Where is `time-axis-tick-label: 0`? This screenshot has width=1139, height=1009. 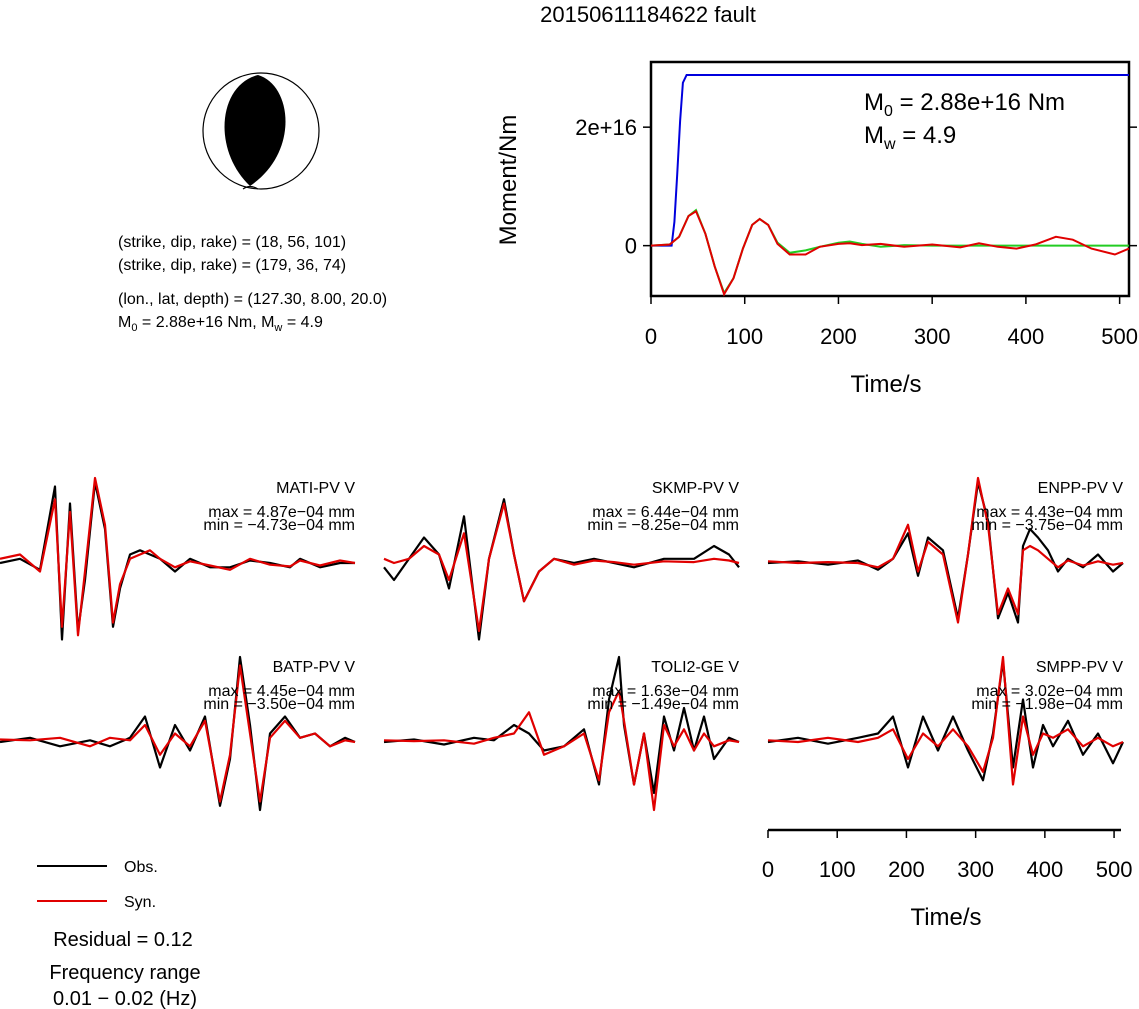 time-axis-tick-label: 0 is located at coordinates (768, 869).